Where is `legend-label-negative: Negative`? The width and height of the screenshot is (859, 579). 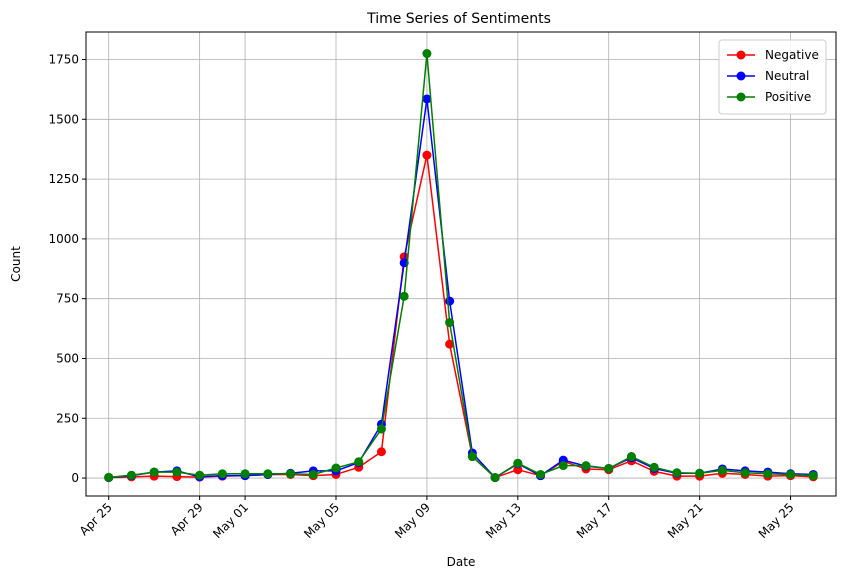 legend-label-negative: Negative is located at coordinates (792, 55).